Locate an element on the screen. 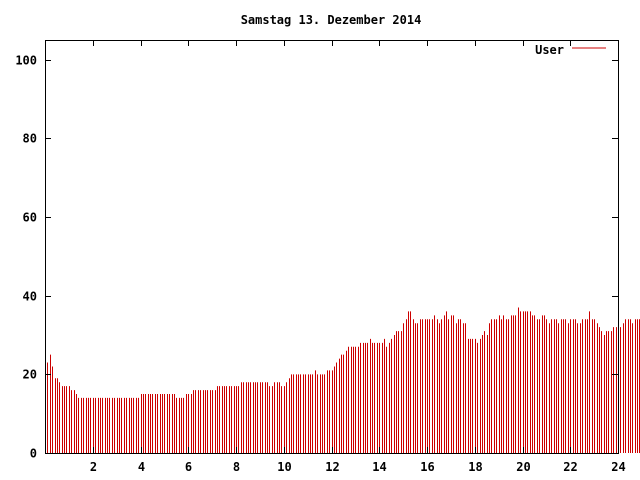 The image size is (640, 480). x-tick-label: 8 is located at coordinates (236, 467).